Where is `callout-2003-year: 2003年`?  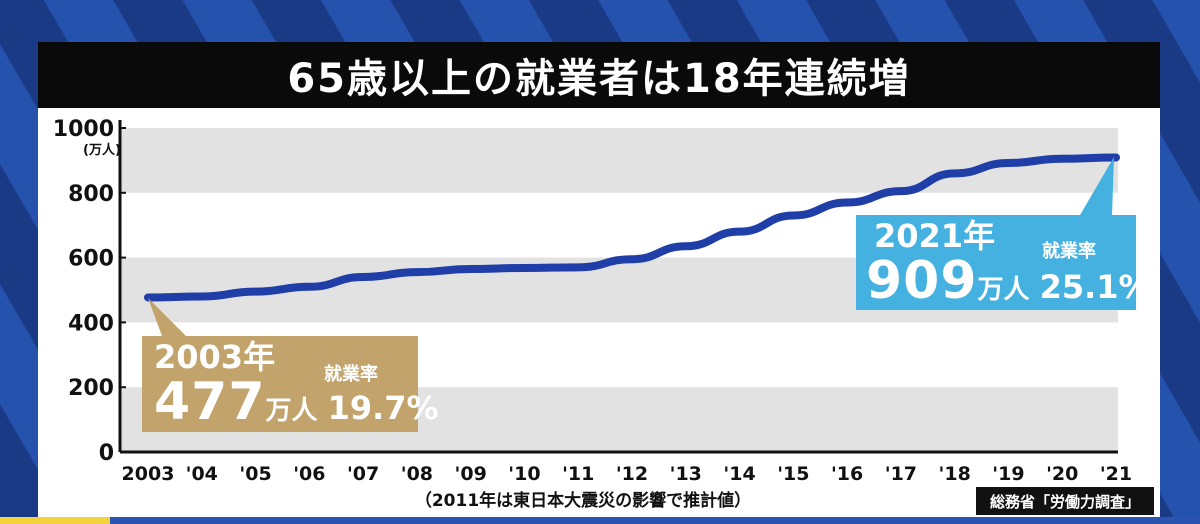 callout-2003-year: 2003年 is located at coordinates (215, 357).